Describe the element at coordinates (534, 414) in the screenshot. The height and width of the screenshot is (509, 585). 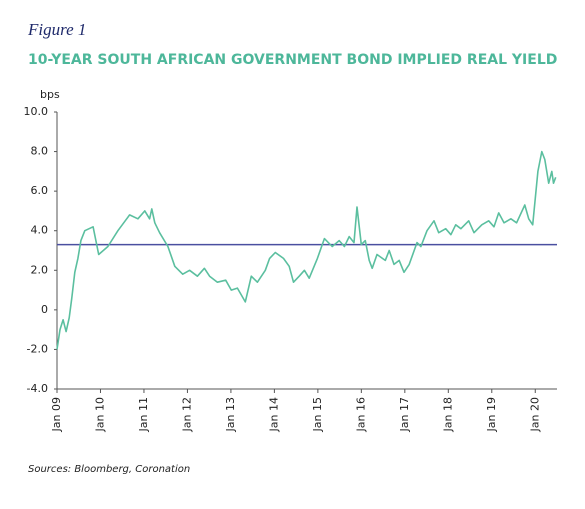
I see `x-tick-label: Jan 20` at that location.